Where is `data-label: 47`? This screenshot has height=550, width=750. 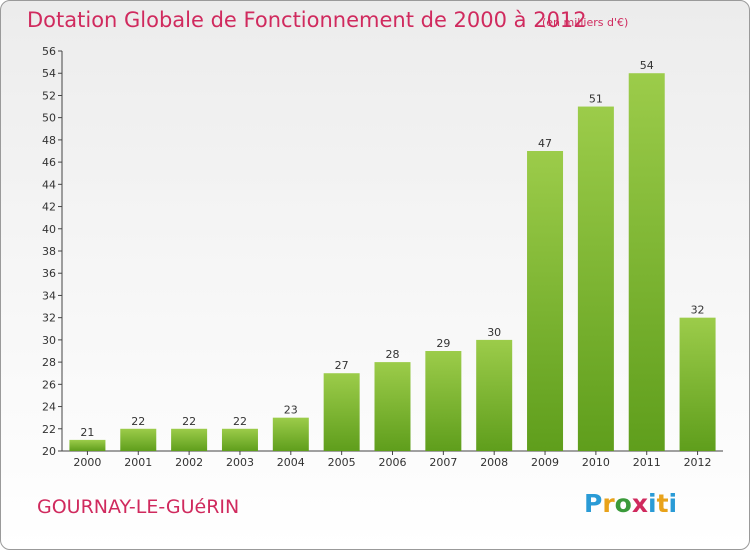 data-label: 47 is located at coordinates (545, 143).